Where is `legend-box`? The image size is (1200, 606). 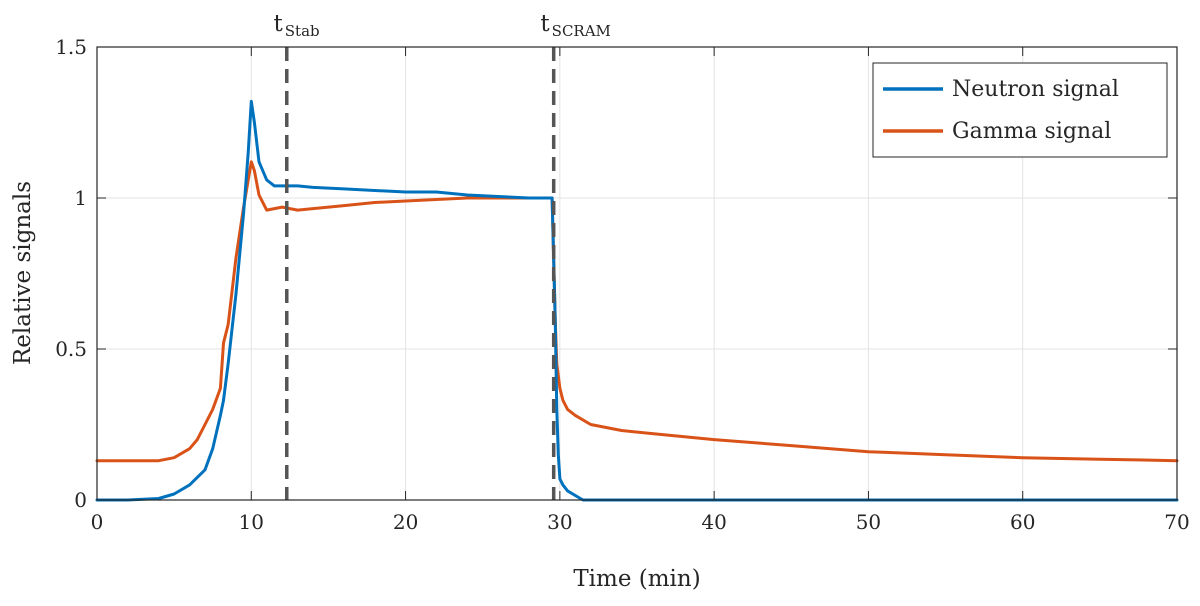
legend-box is located at coordinates (1020, 110).